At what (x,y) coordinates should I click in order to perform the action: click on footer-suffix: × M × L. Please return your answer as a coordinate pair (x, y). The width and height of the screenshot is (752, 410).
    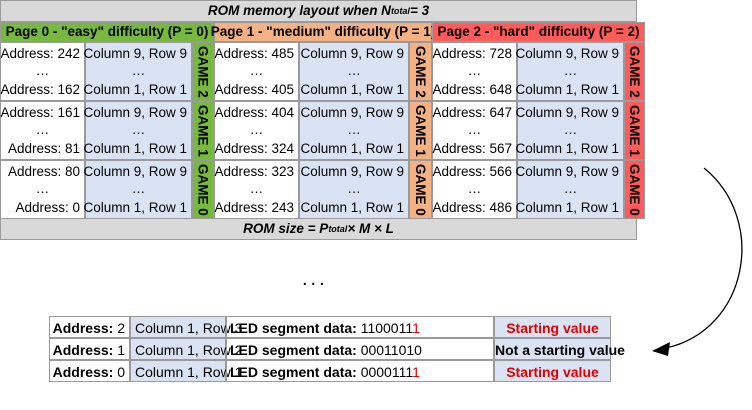
    Looking at the image, I should click on (370, 229).